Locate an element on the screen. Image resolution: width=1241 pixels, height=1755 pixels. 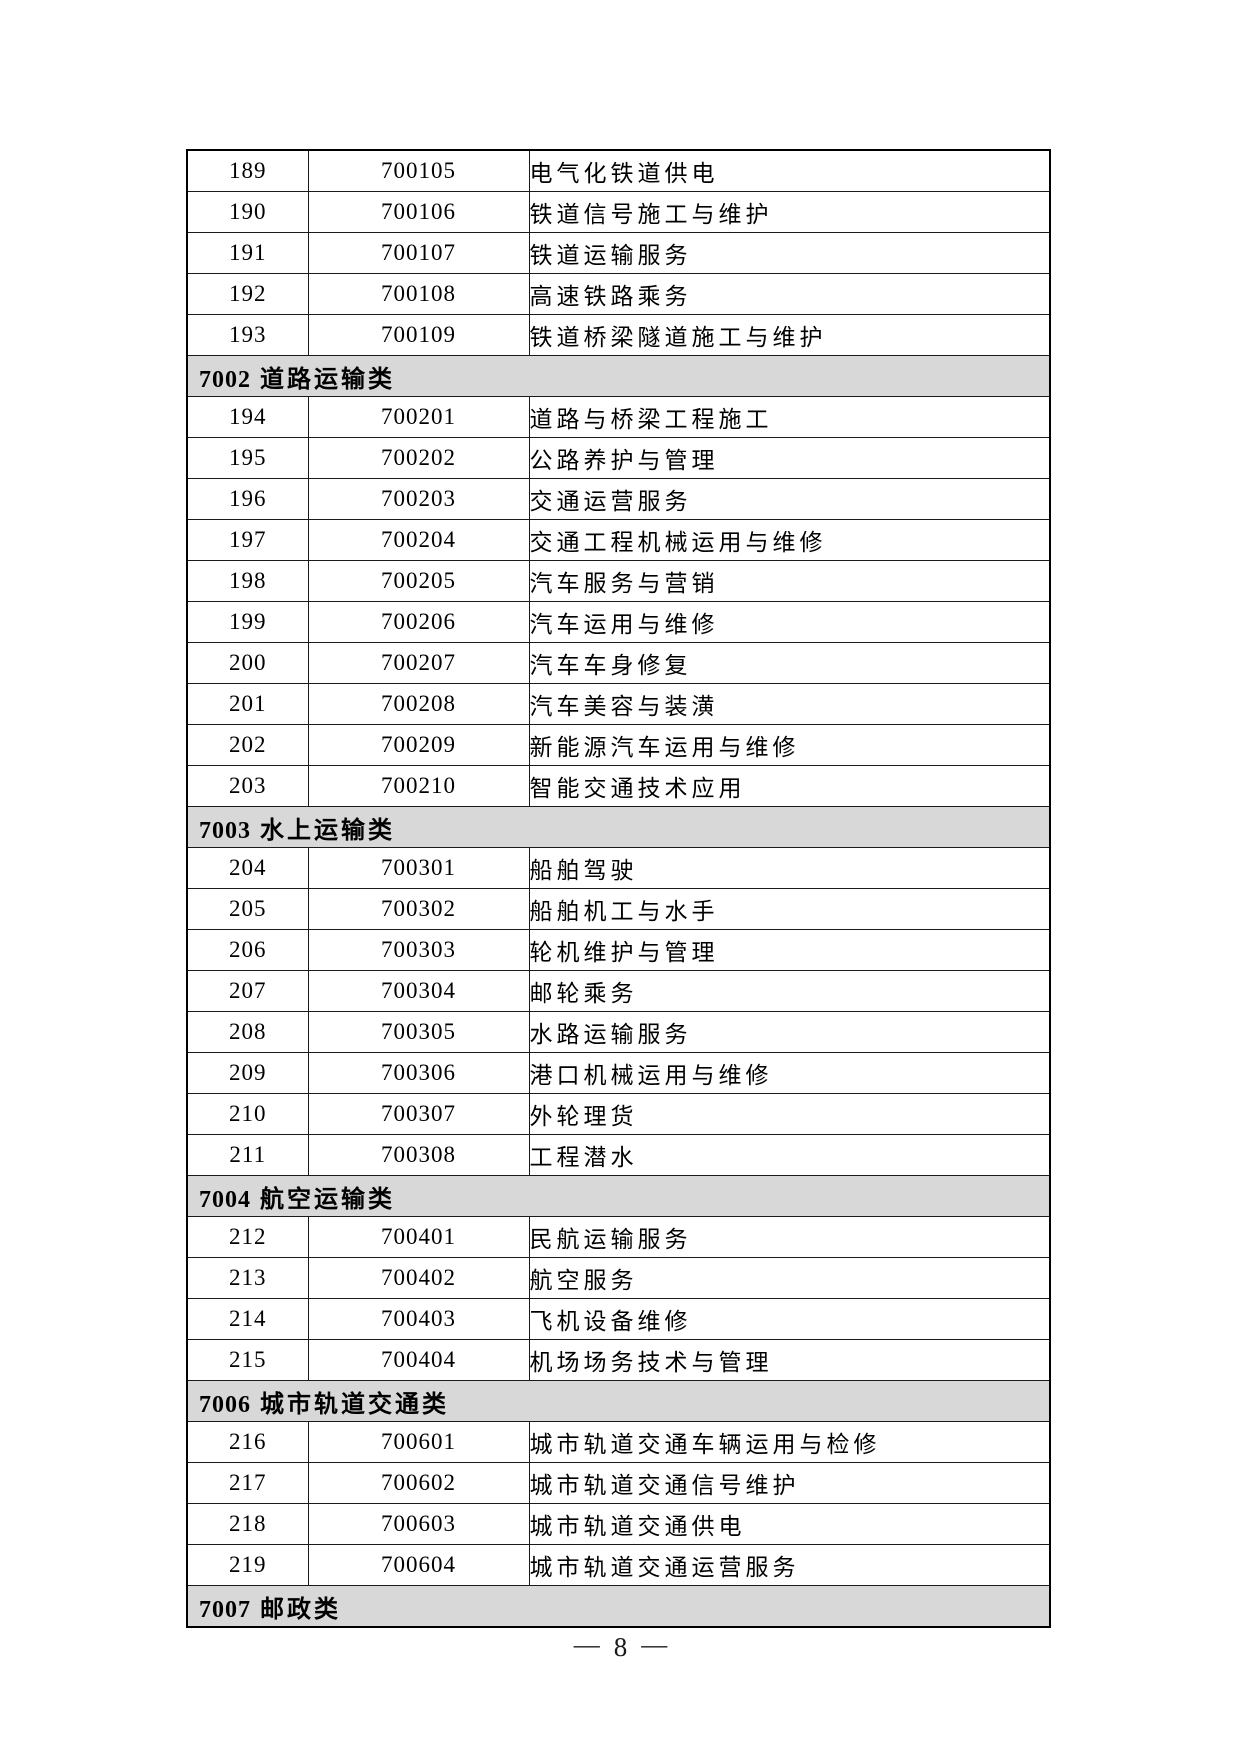
major-name: 城市轨道交通供电 is located at coordinates (789, 1524).